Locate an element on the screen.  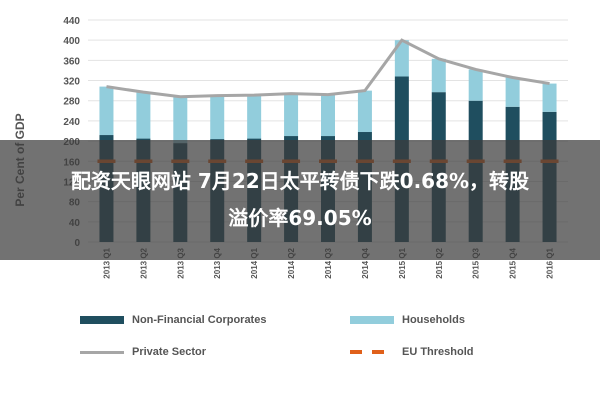
line-private-sector is located at coordinates (328, 68).